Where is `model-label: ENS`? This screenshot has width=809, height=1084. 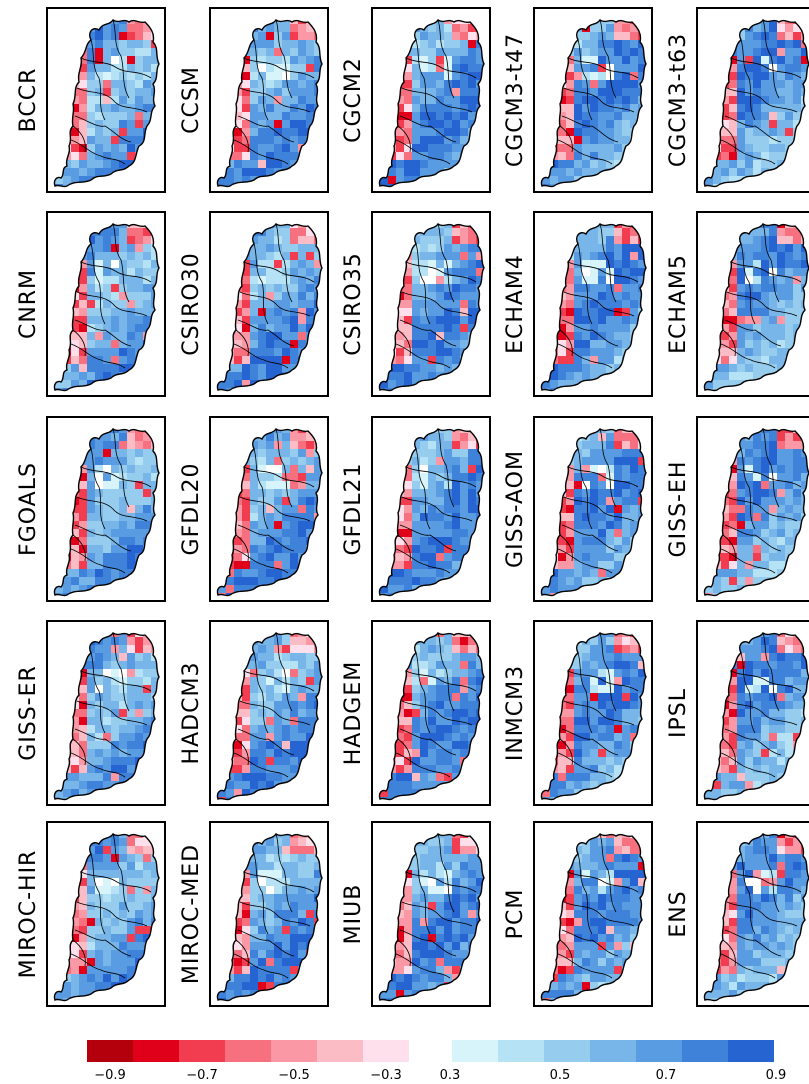 model-label: ENS is located at coordinates (678, 913).